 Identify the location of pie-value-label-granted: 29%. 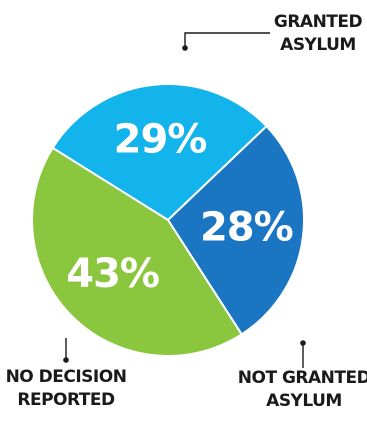
(160, 140).